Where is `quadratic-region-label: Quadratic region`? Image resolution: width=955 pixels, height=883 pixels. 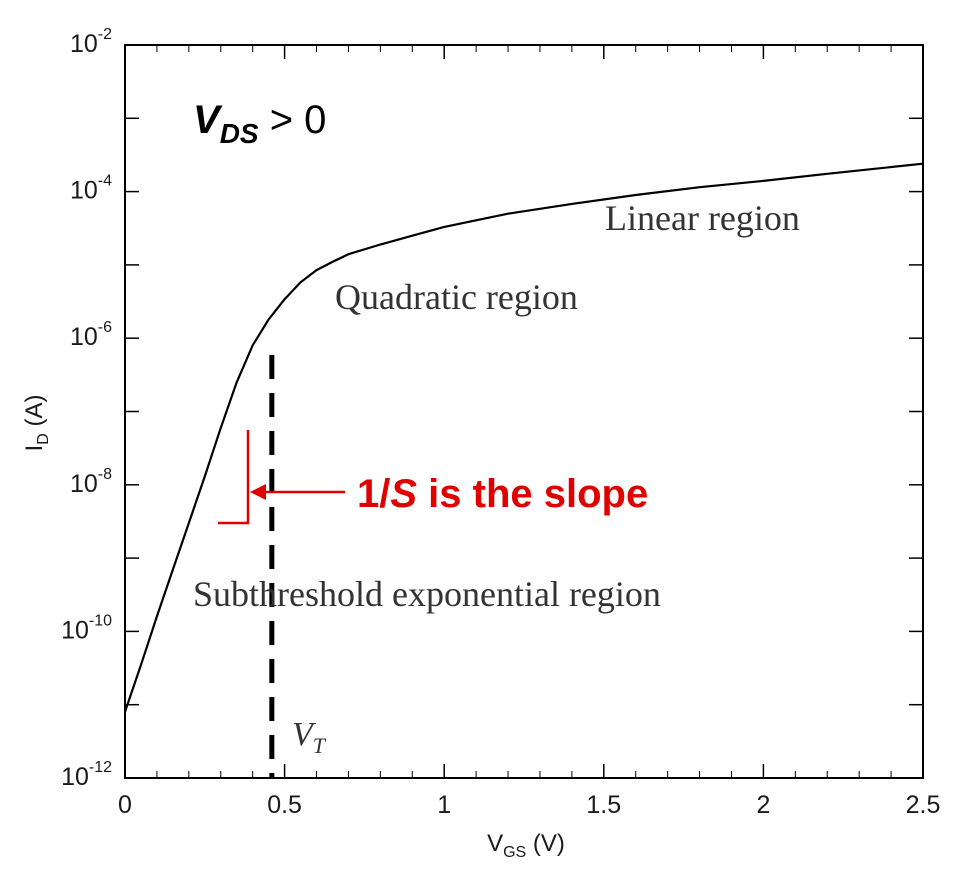
quadratic-region-label: Quadratic region is located at coordinates (456, 297).